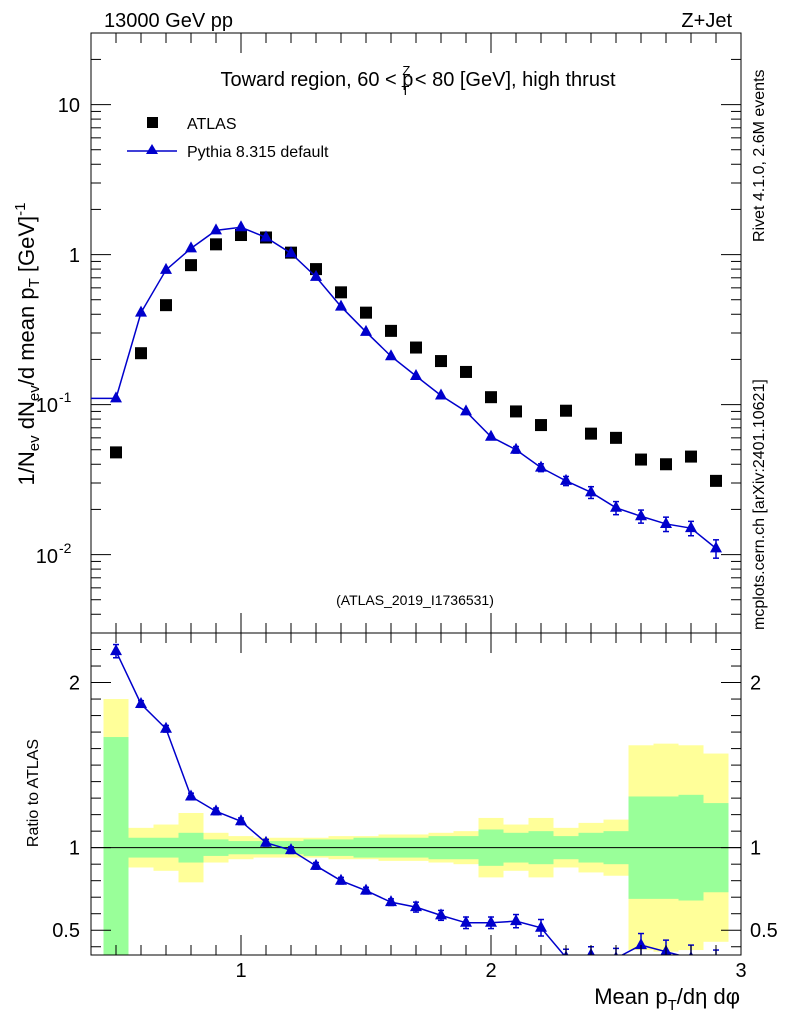 Image resolution: width=786 pixels, height=1024 pixels. What do you see at coordinates (66, 931) in the screenshot?
I see `ratio-ytick-label-left: 0.5` at bounding box center [66, 931].